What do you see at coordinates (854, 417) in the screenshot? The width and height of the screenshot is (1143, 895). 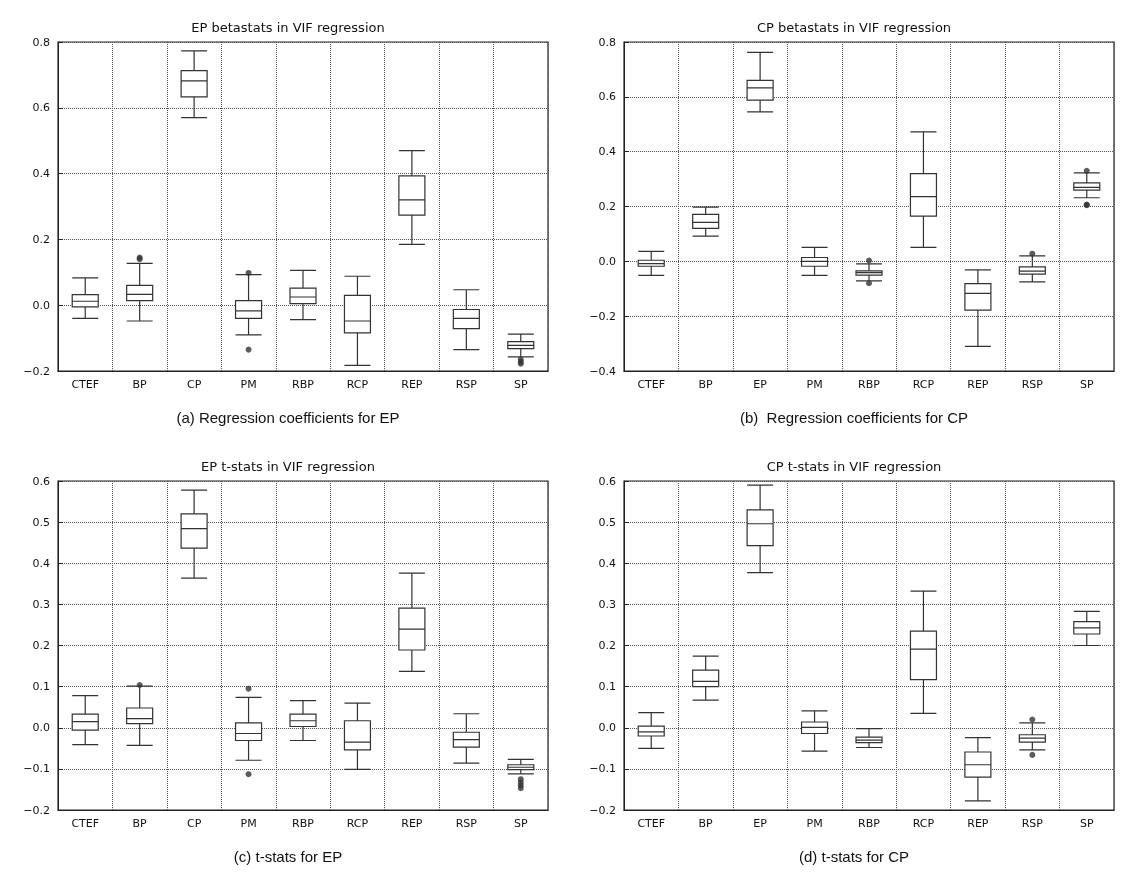 I see `text: (b) Regression coefficients for CP` at bounding box center [854, 417].